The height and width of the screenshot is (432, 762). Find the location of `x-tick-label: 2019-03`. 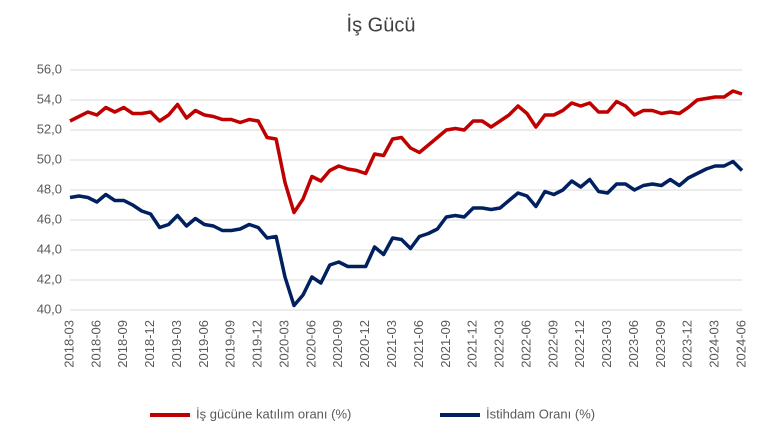

x-tick-label: 2019-03 is located at coordinates (176, 344).